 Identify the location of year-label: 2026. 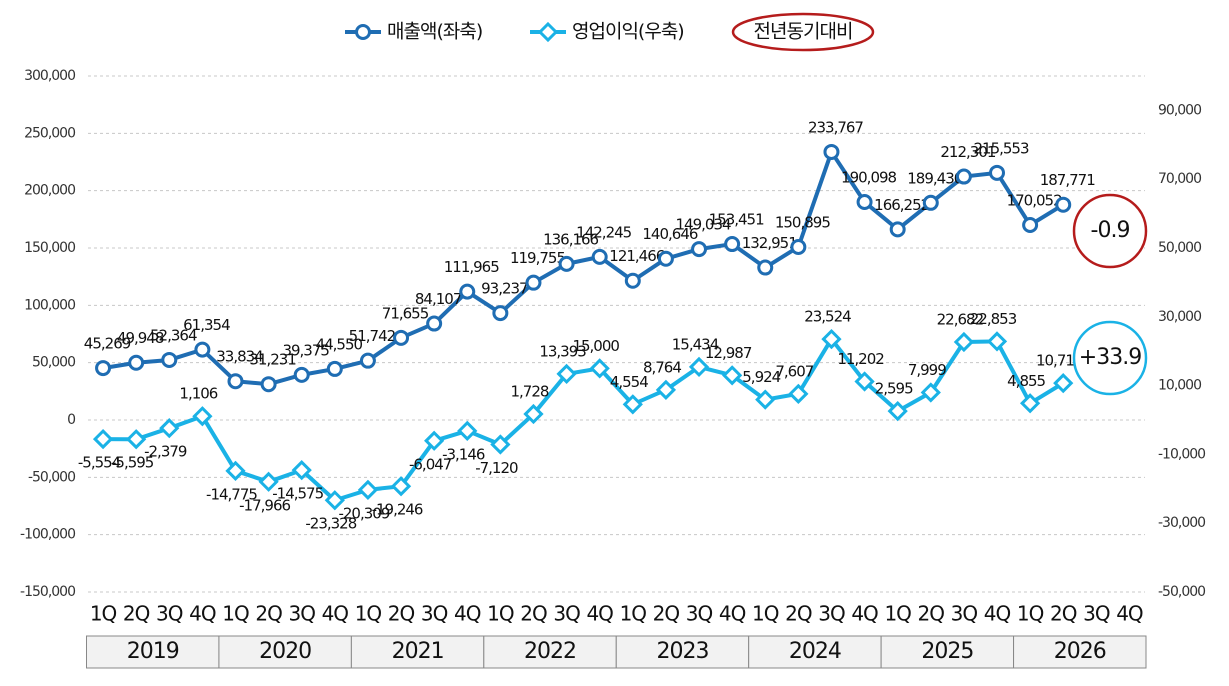
(1080, 651).